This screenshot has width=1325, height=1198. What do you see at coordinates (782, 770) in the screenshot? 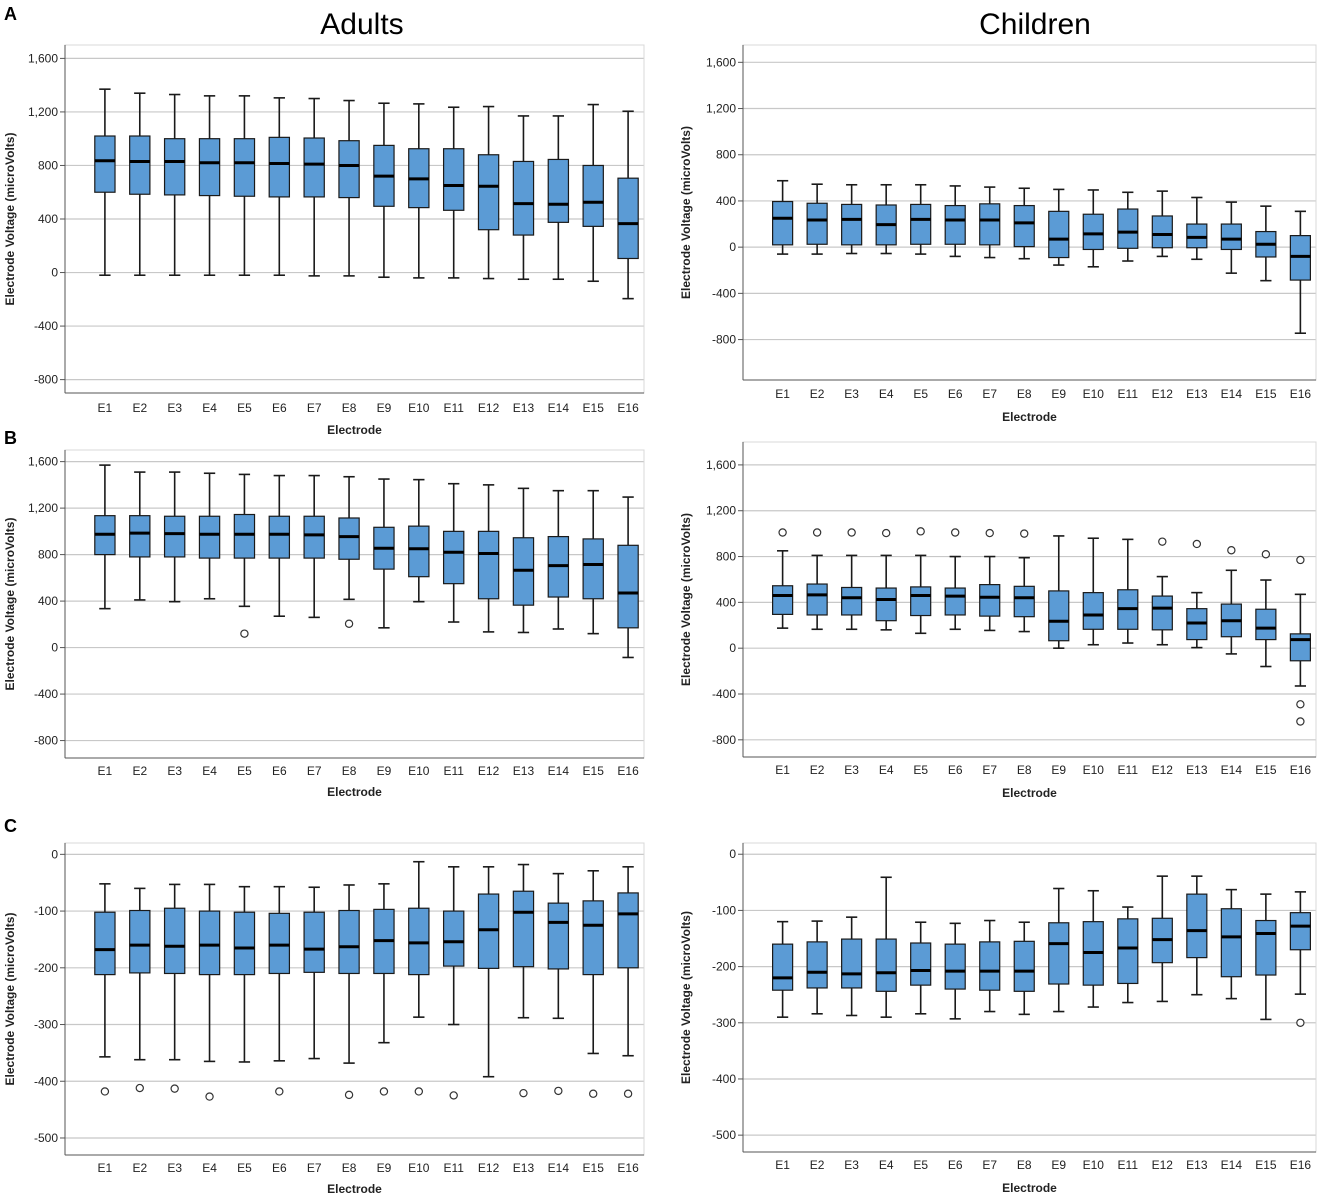
I see `x-tick-label: E1` at bounding box center [782, 770].